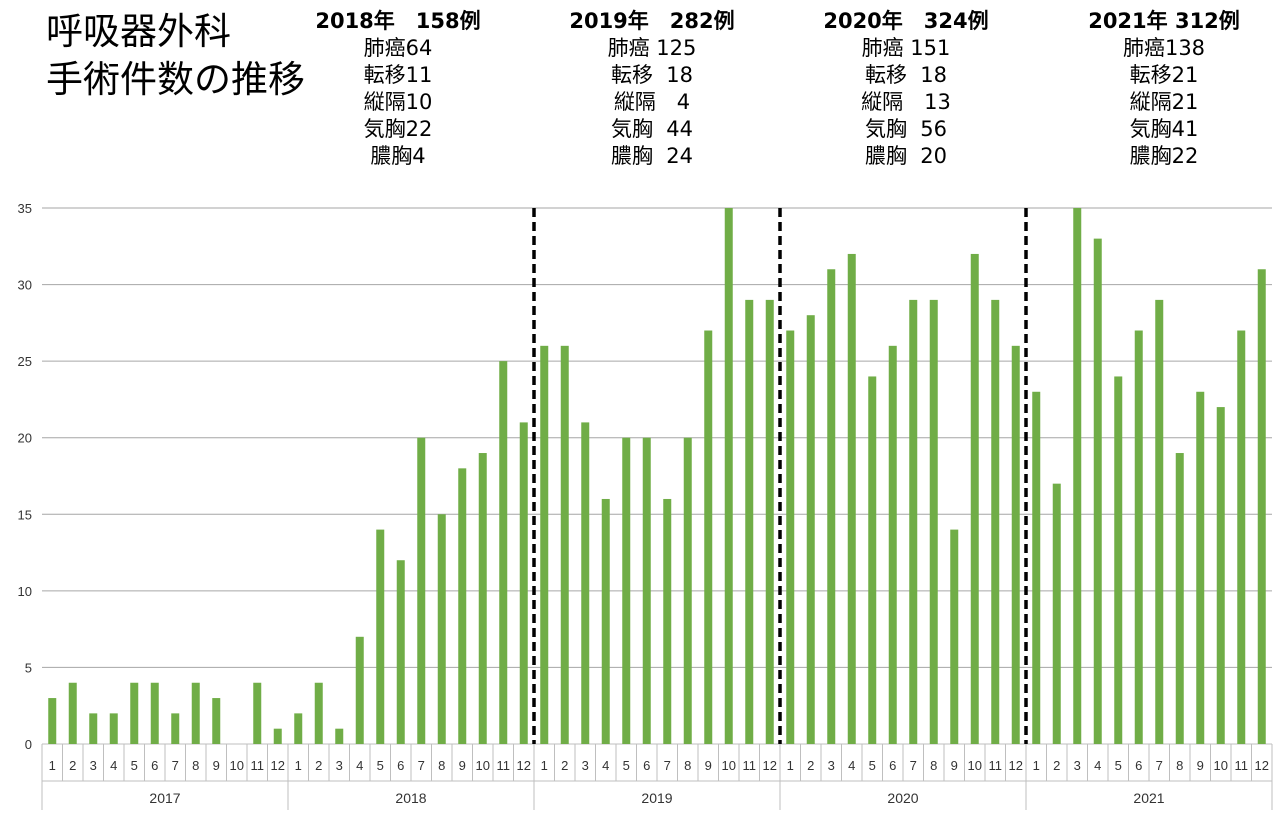  What do you see at coordinates (164, 798) in the screenshot?
I see `year-label: 2017` at bounding box center [164, 798].